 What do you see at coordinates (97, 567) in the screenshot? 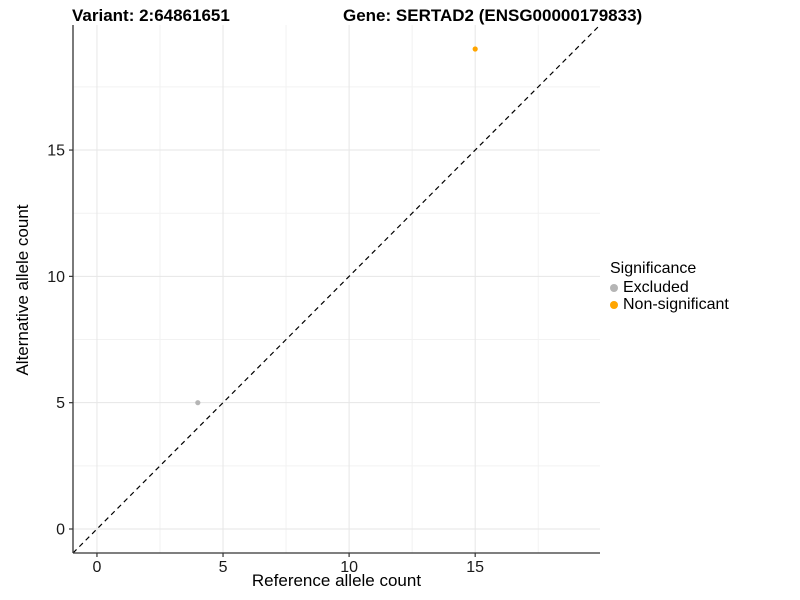
I see `x-tick-label: 0` at bounding box center [97, 567].